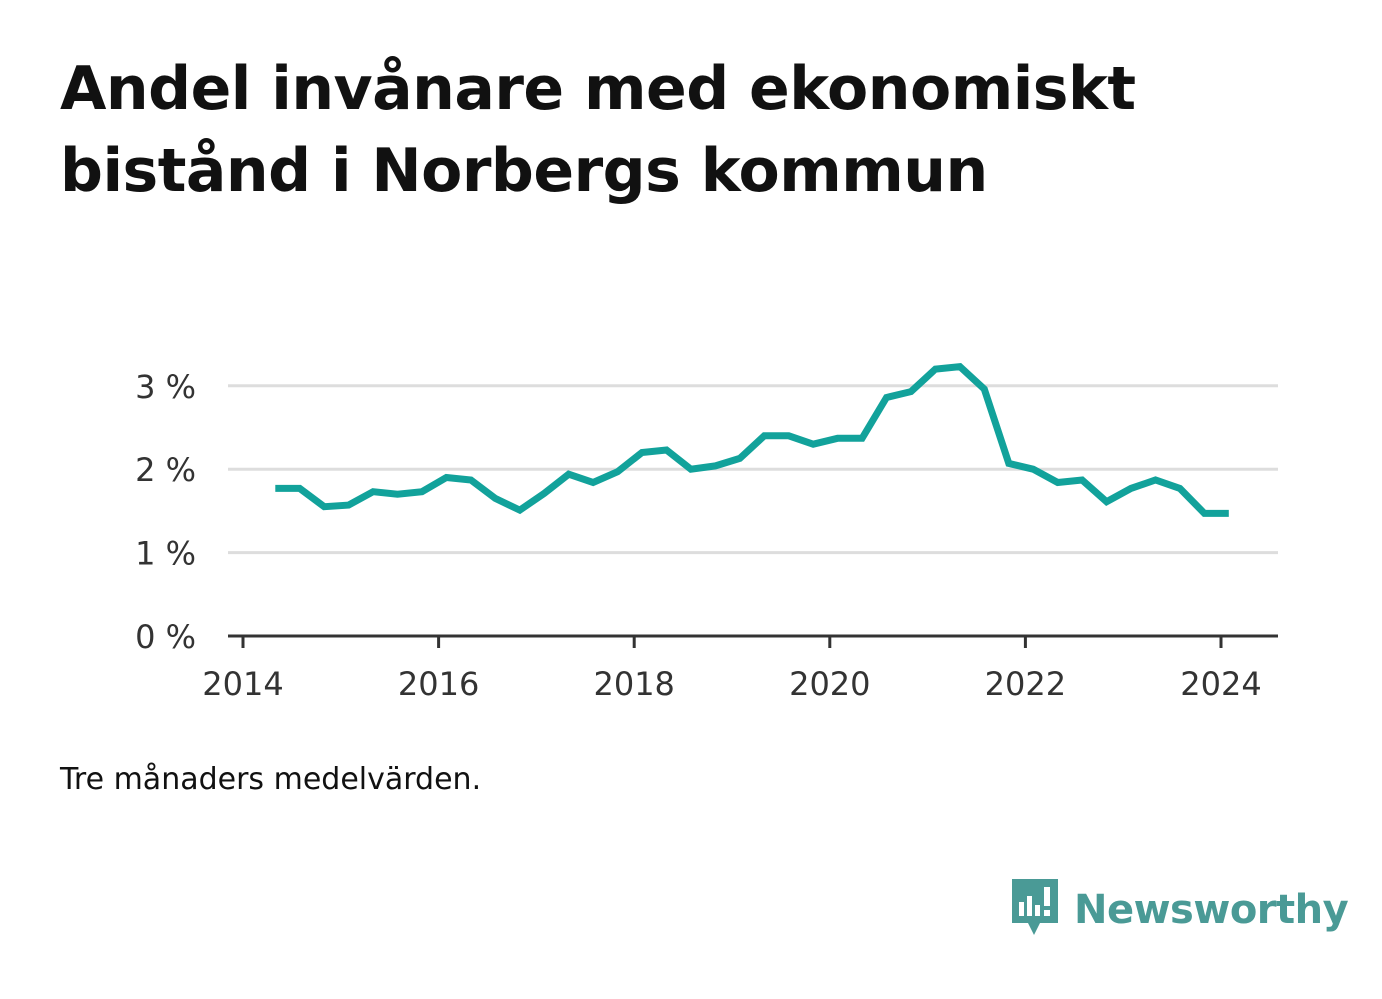  I want to click on series-line, so click(752, 439).